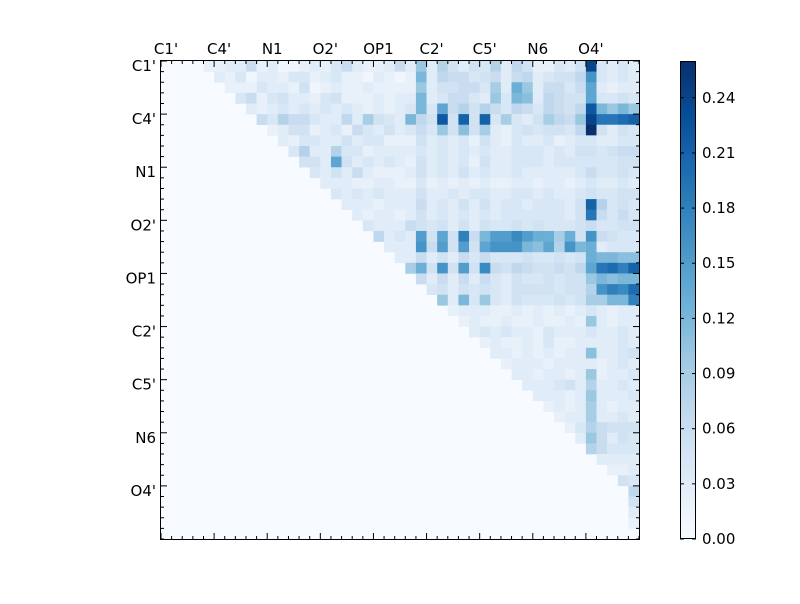 The width and height of the screenshot is (800, 604). What do you see at coordinates (141, 278) in the screenshot?
I see `y-tick-labels: C1' C4' N1 O2' OP1 C2' C5' N6 O4'` at bounding box center [141, 278].